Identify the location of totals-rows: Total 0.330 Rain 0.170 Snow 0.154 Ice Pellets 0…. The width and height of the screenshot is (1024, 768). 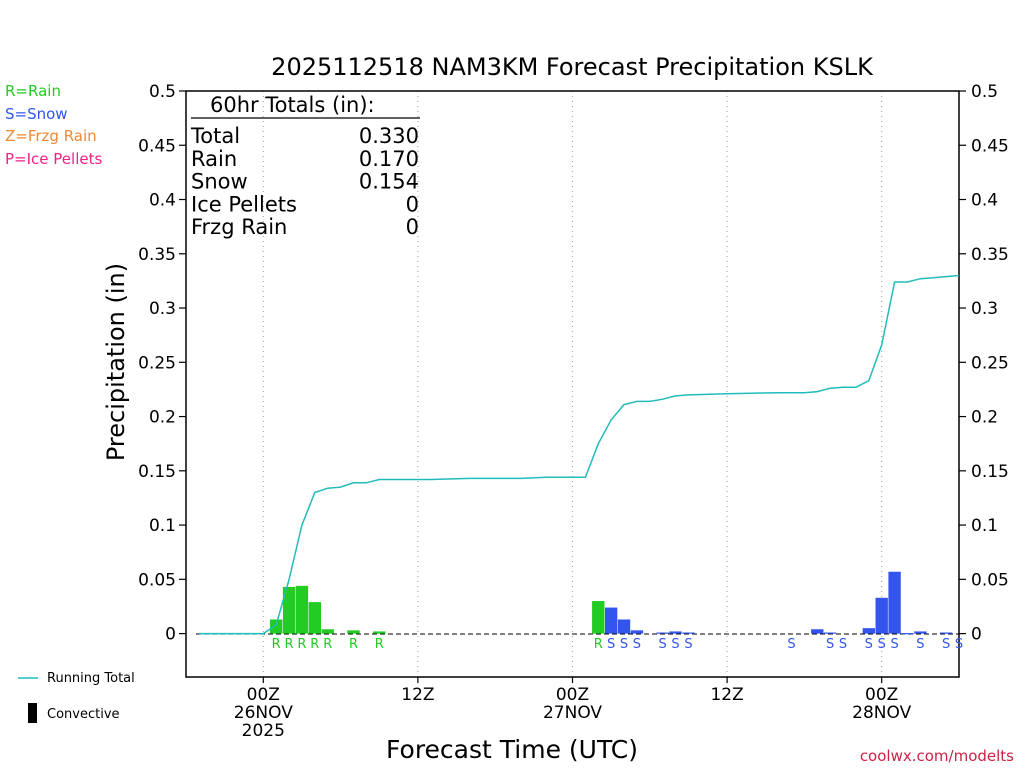
(304, 181).